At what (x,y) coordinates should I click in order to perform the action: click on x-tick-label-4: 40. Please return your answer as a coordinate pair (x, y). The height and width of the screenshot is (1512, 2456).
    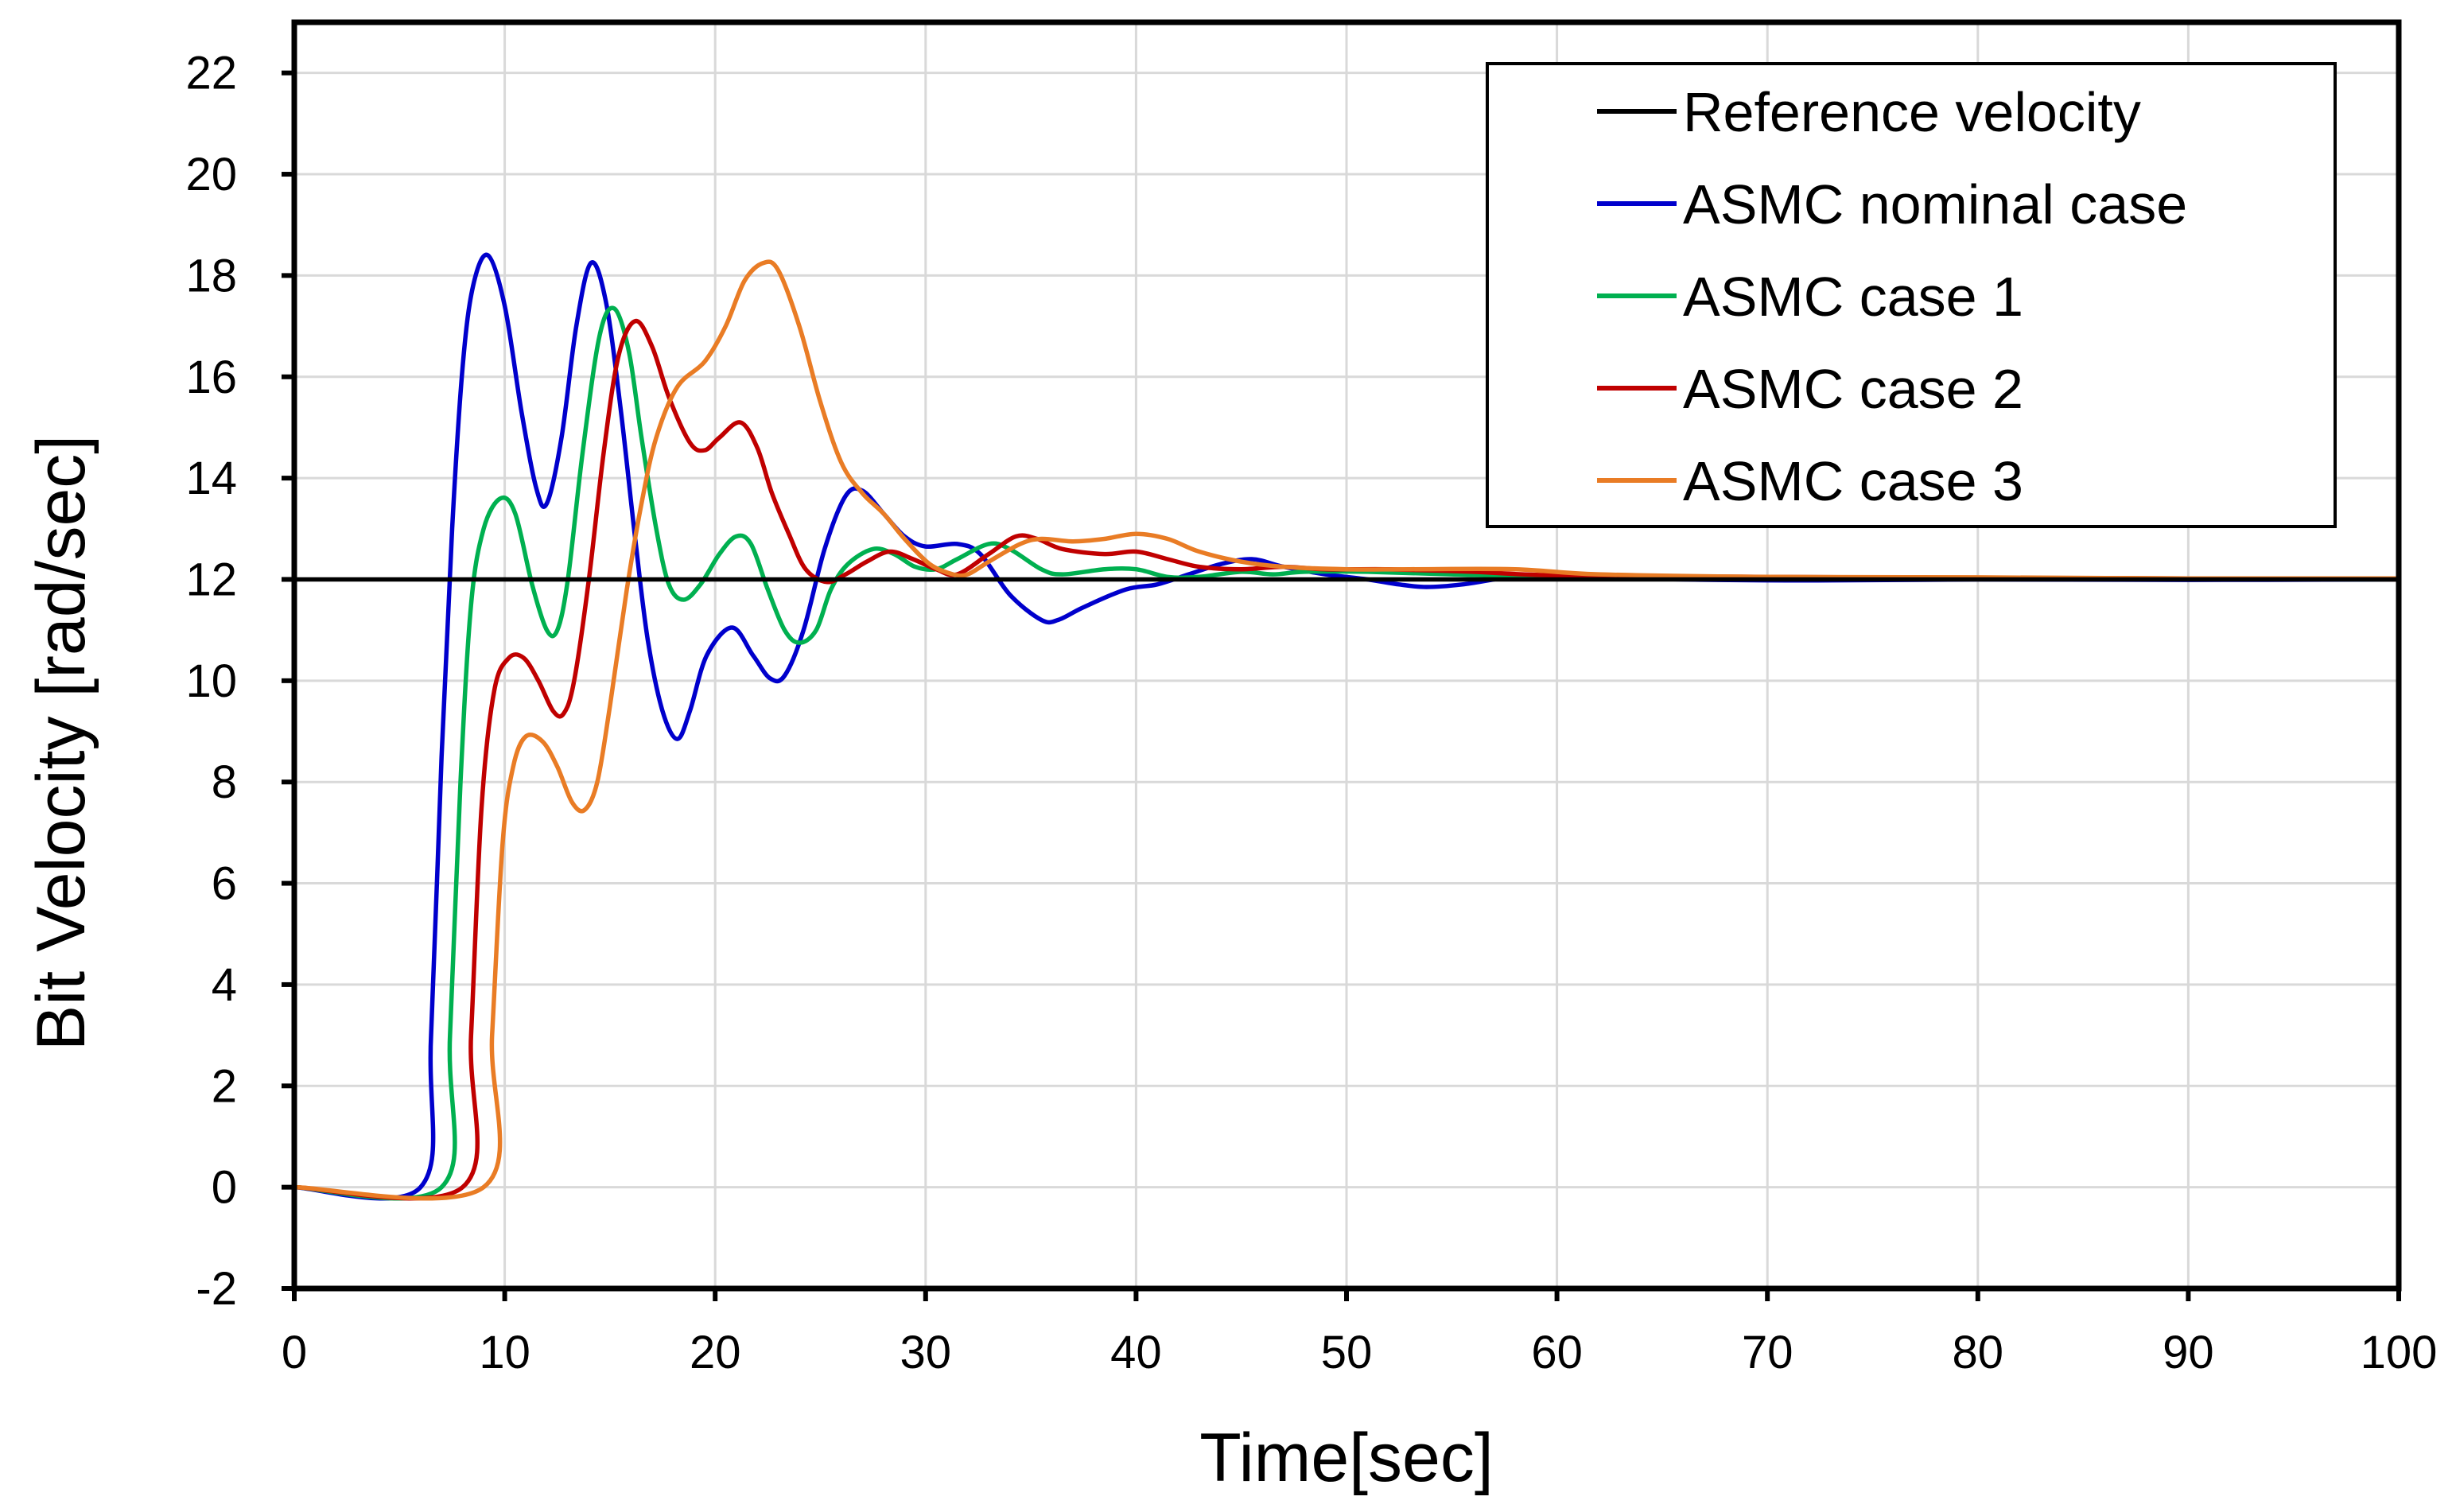
    Looking at the image, I should click on (1136, 1352).